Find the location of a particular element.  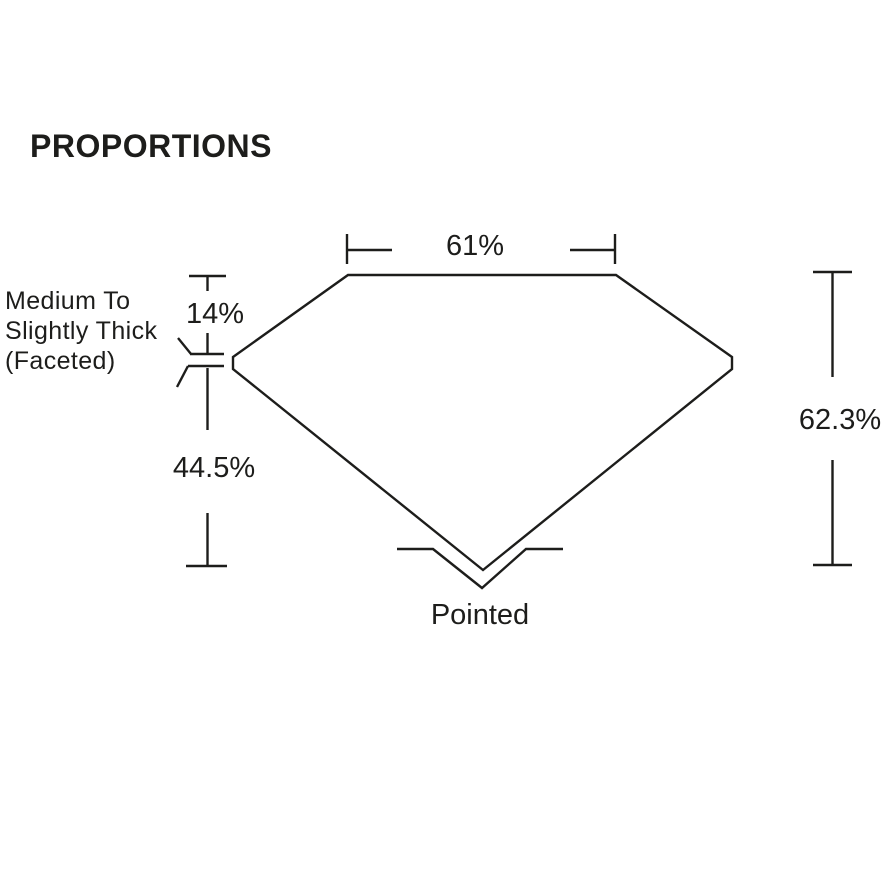

girdle-description-line1: Medium To is located at coordinates (68, 301).